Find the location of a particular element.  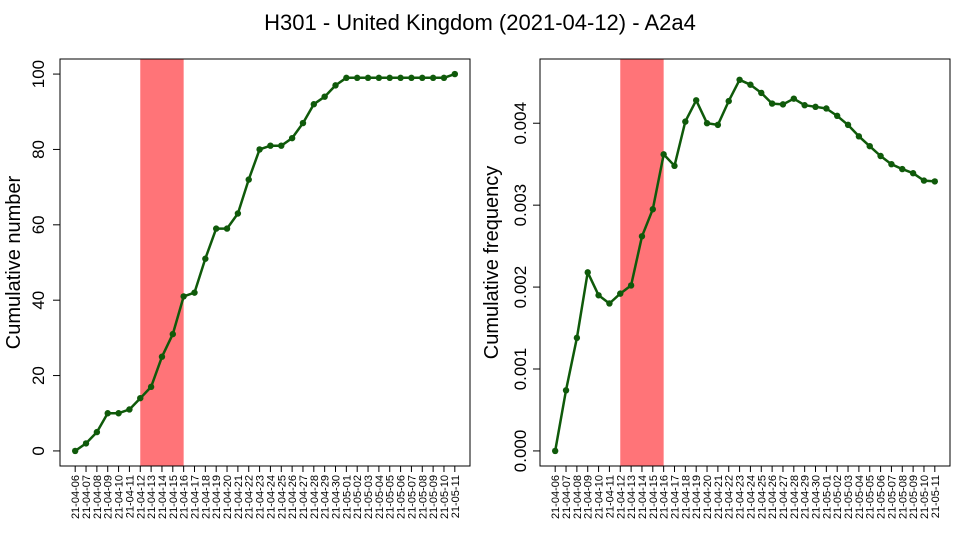

x-tick-label: 21-04-23 is located at coordinates (261, 497).